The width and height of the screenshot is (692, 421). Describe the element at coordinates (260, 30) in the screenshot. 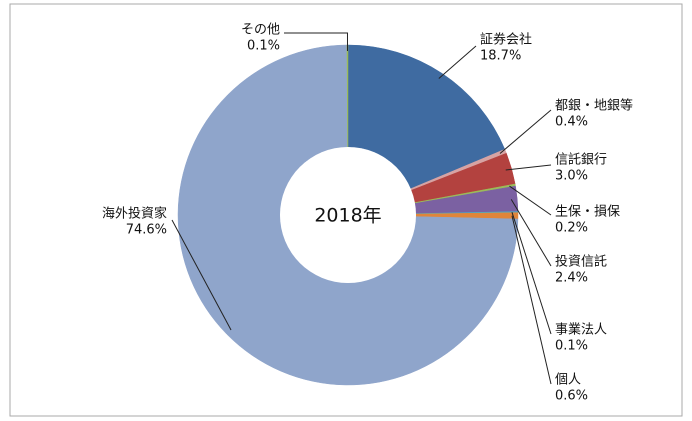

I see `slice-label: その他` at that location.